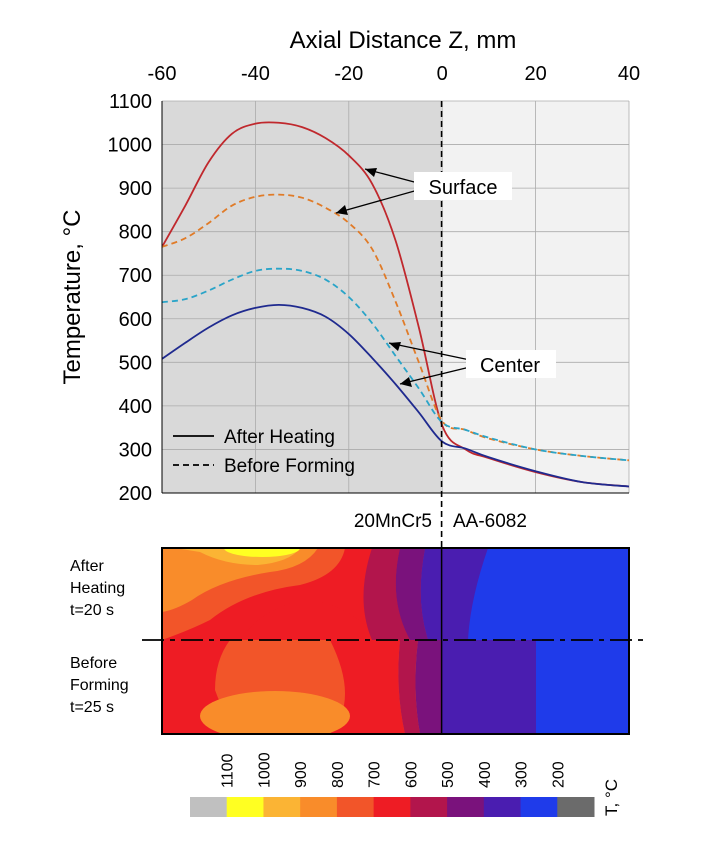  What do you see at coordinates (135, 233) in the screenshot?
I see `y-tick-label: 800` at bounding box center [135, 233].